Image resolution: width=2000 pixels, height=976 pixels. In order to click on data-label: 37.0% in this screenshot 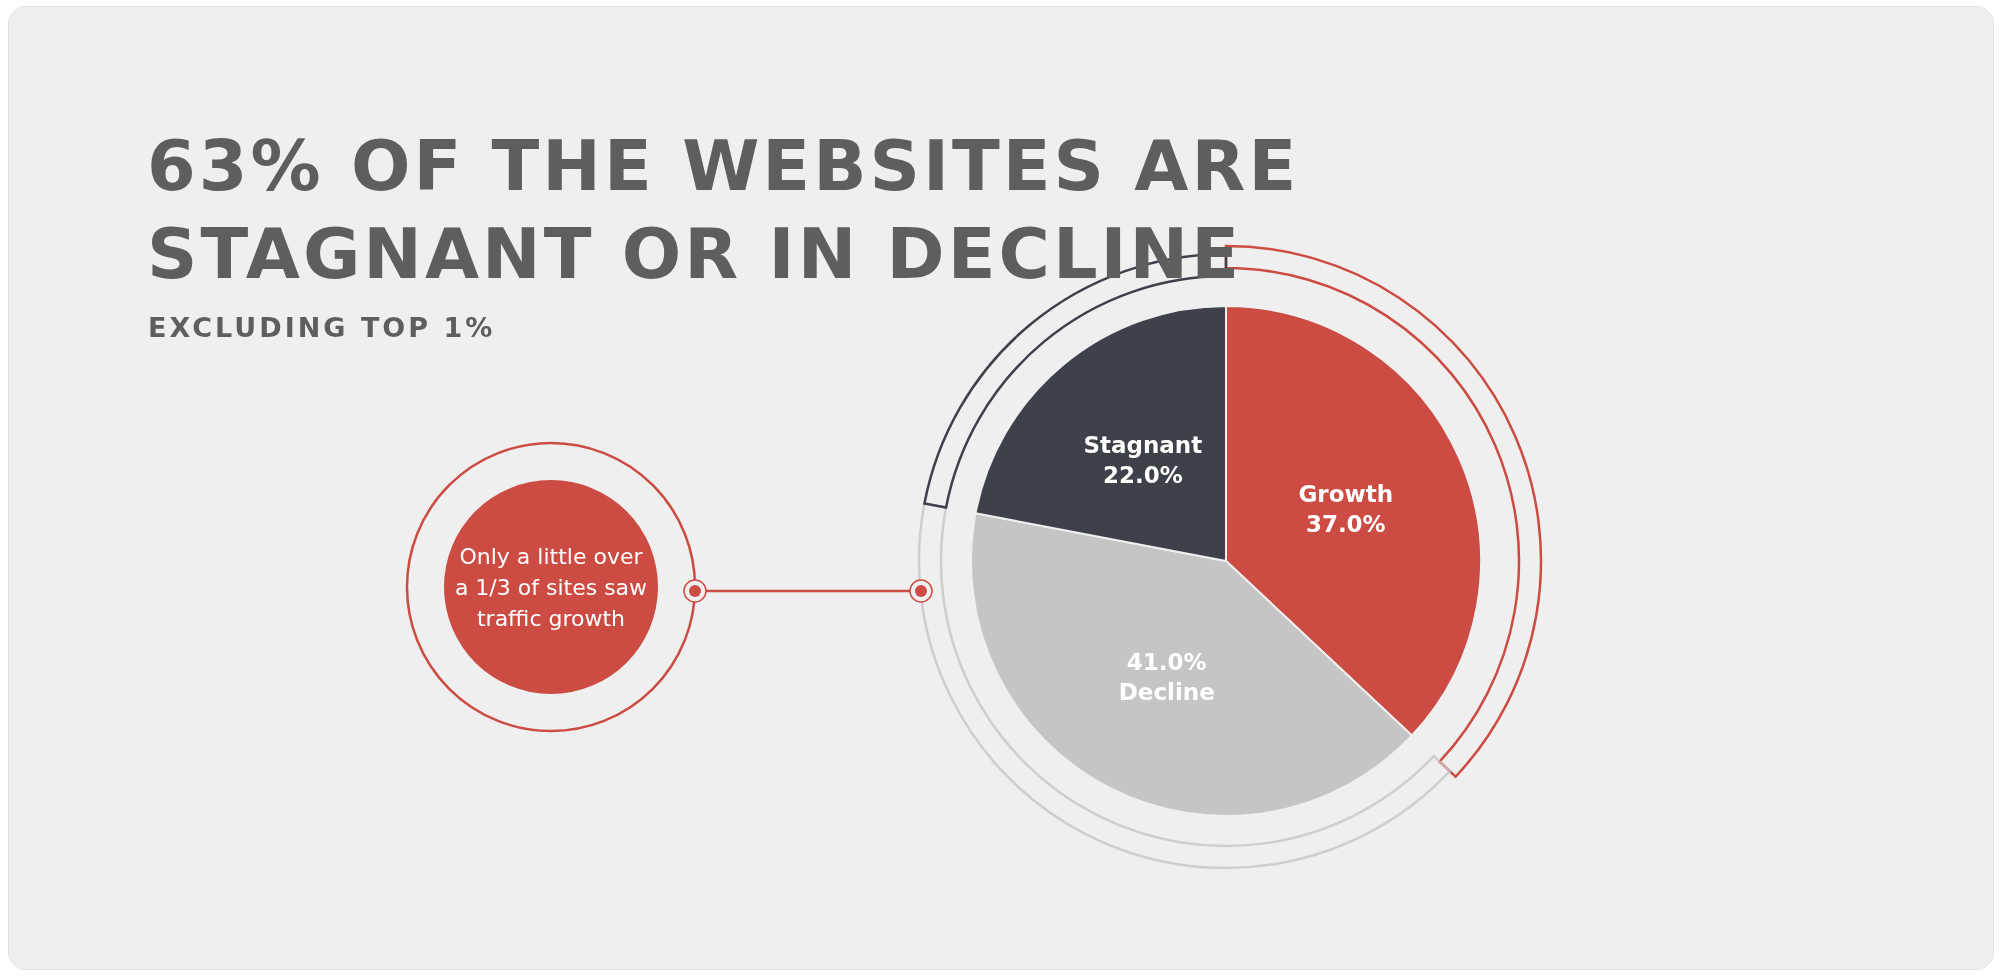, I will do `click(1345, 524)`.